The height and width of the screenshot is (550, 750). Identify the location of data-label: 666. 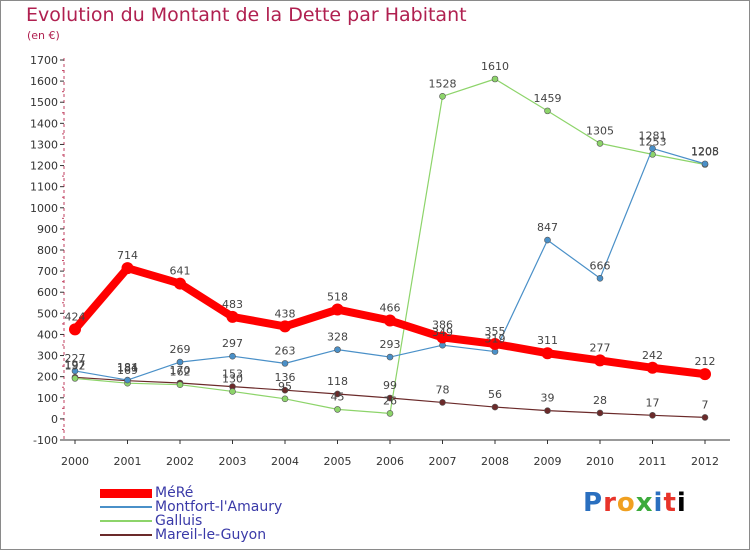
(600, 265).